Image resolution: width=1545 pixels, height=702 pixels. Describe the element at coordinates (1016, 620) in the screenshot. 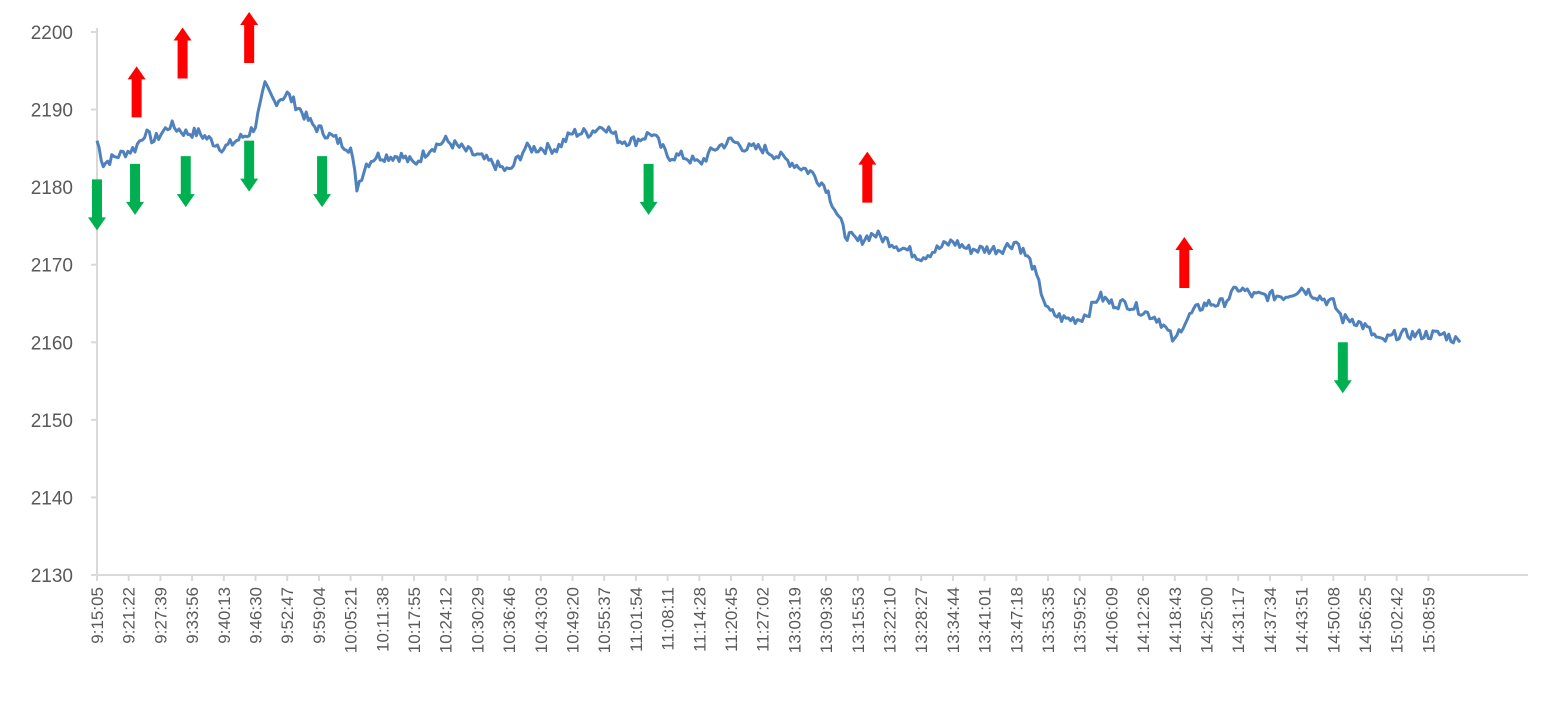

I see `x-tick-label: 13:47:18` at that location.